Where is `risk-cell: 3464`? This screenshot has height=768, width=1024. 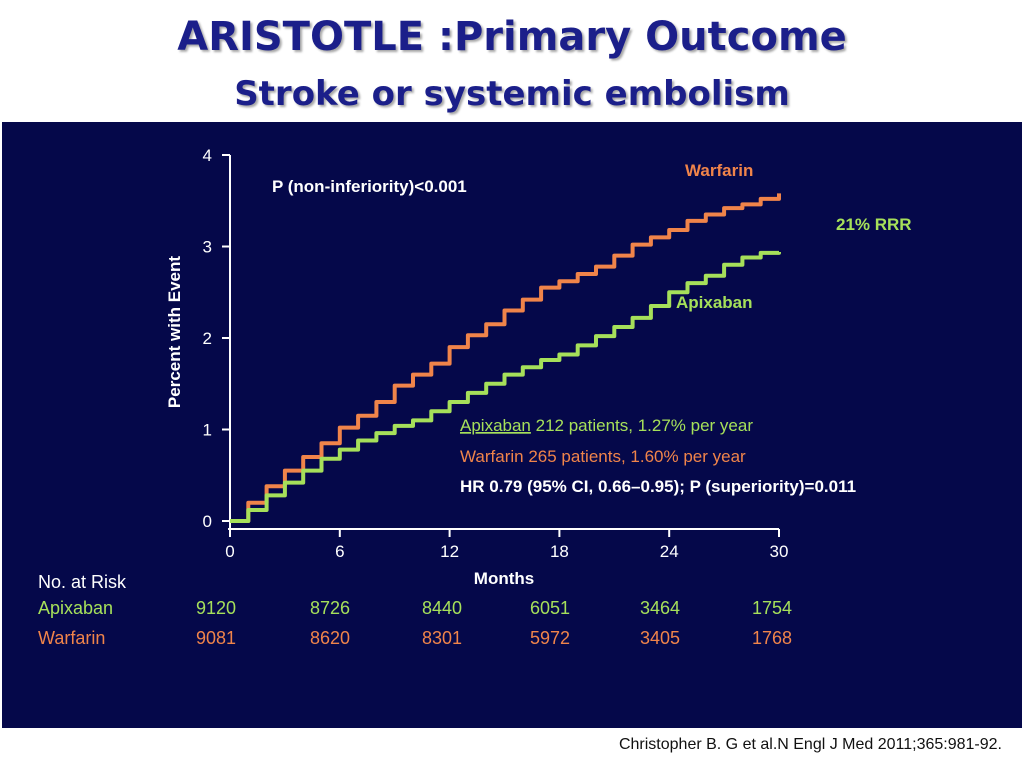 risk-cell: 3464 is located at coordinates (660, 608).